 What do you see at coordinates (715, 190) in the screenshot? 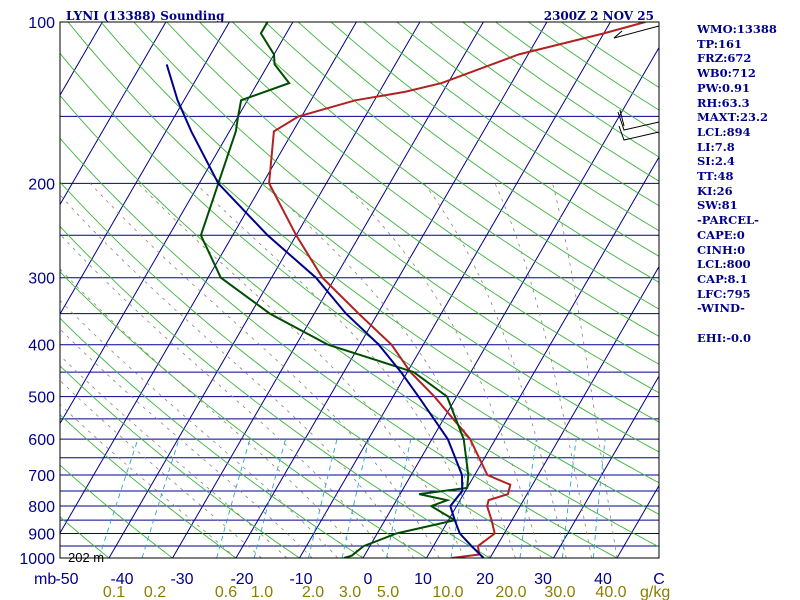
I see `index-line-11: KI:26` at bounding box center [715, 190].